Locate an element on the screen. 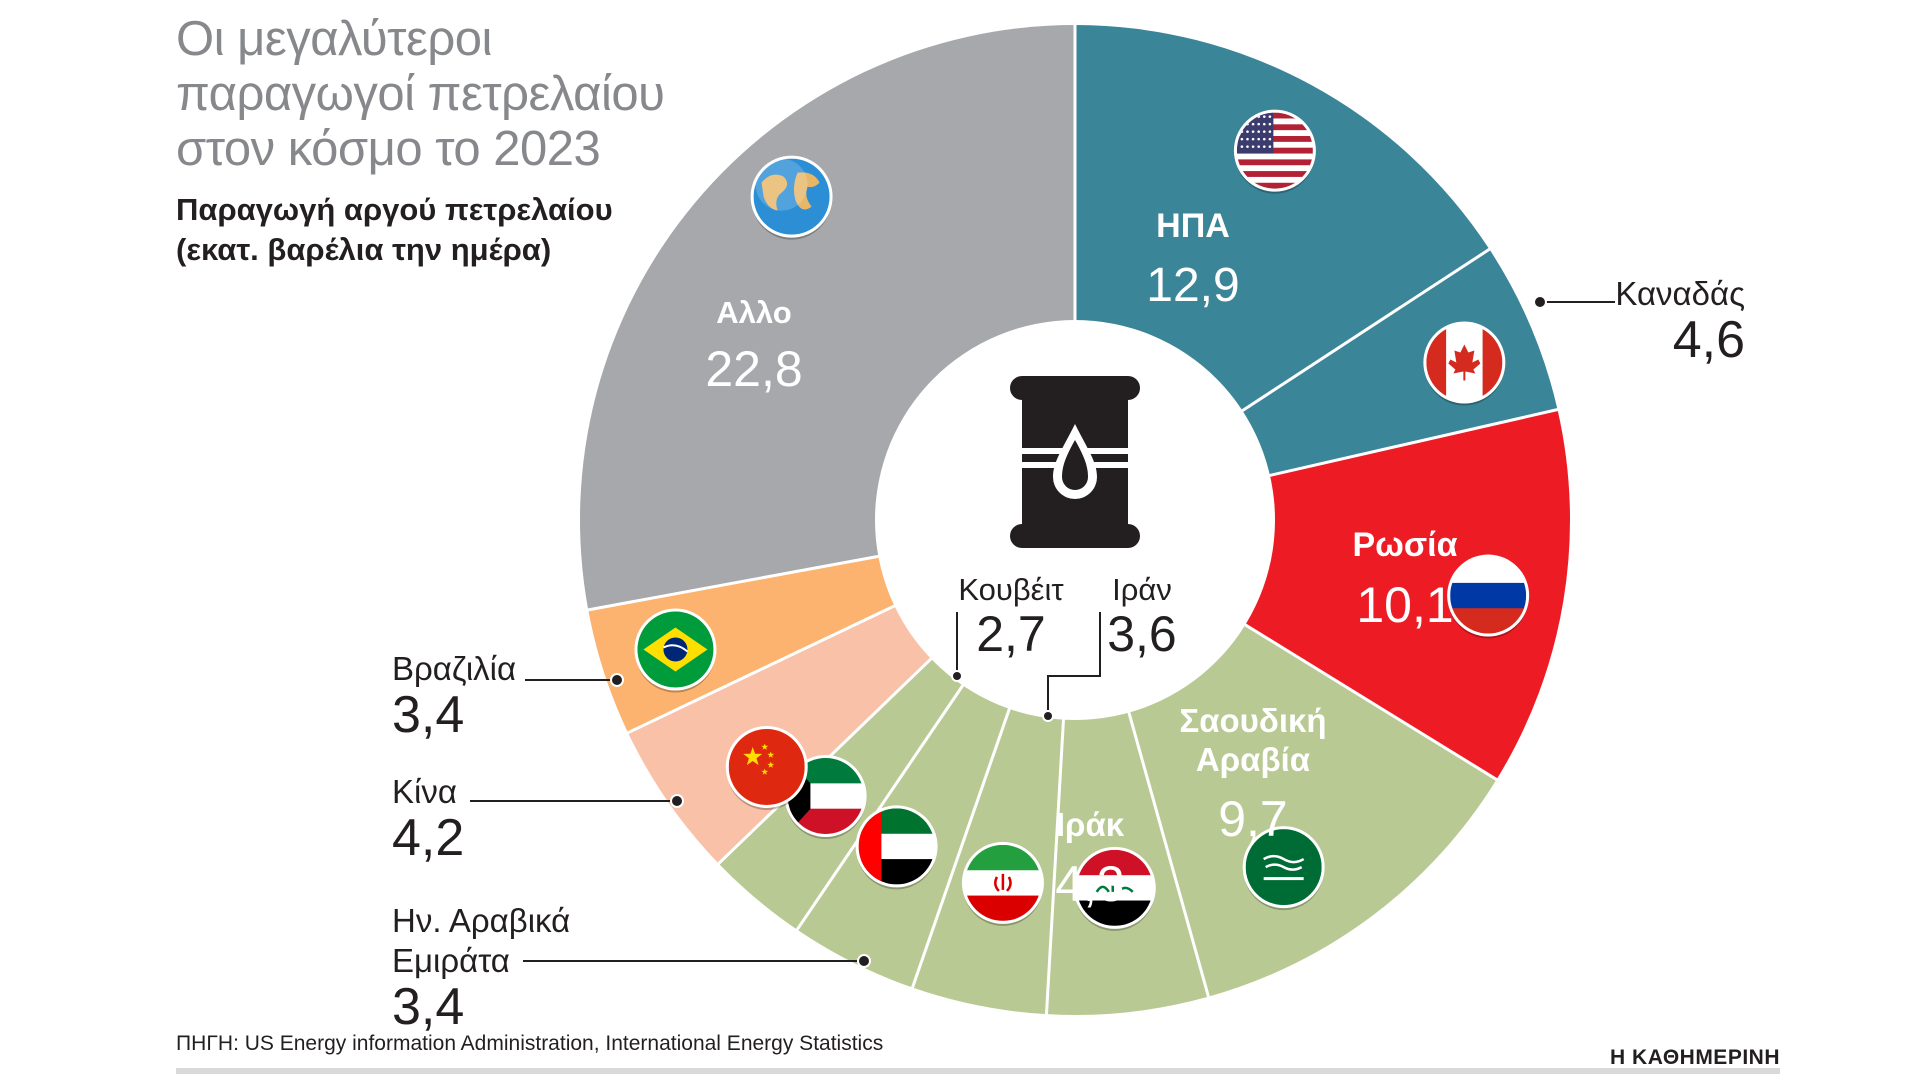 The image size is (1920, 1080). label-saudi-name: Σαουδική is located at coordinates (1252, 720).